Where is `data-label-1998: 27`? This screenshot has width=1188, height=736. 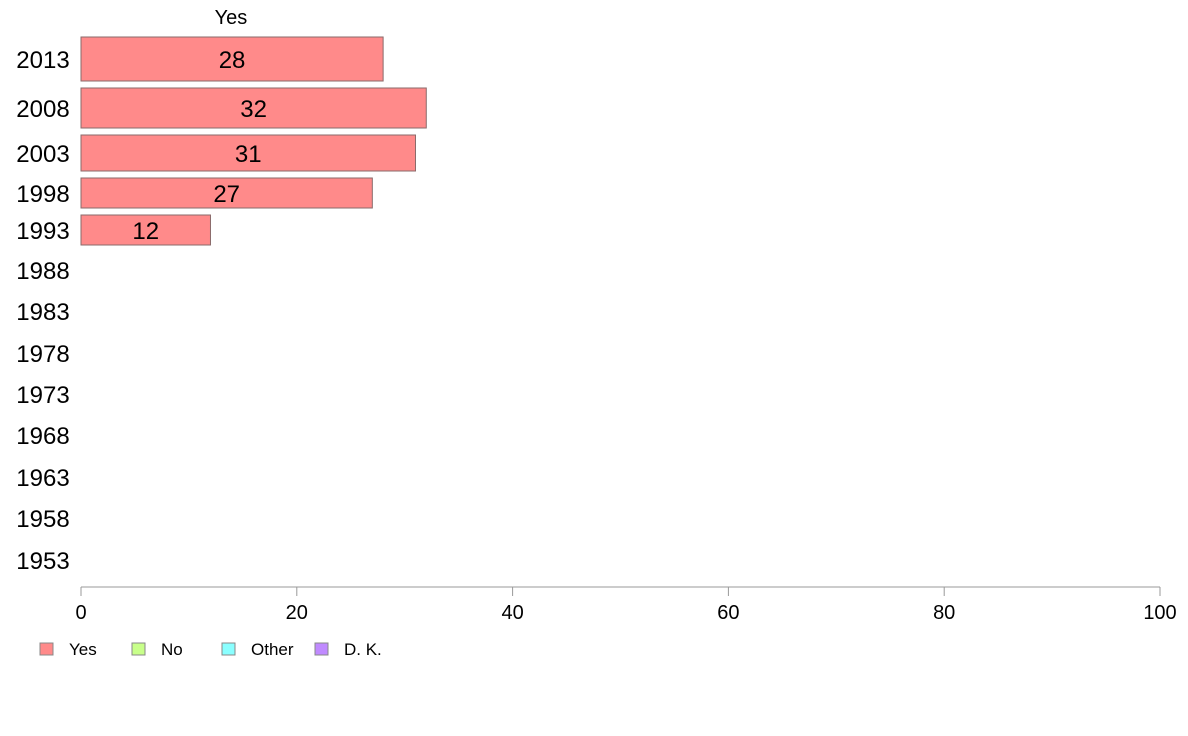 data-label-1998: 27 is located at coordinates (226, 194).